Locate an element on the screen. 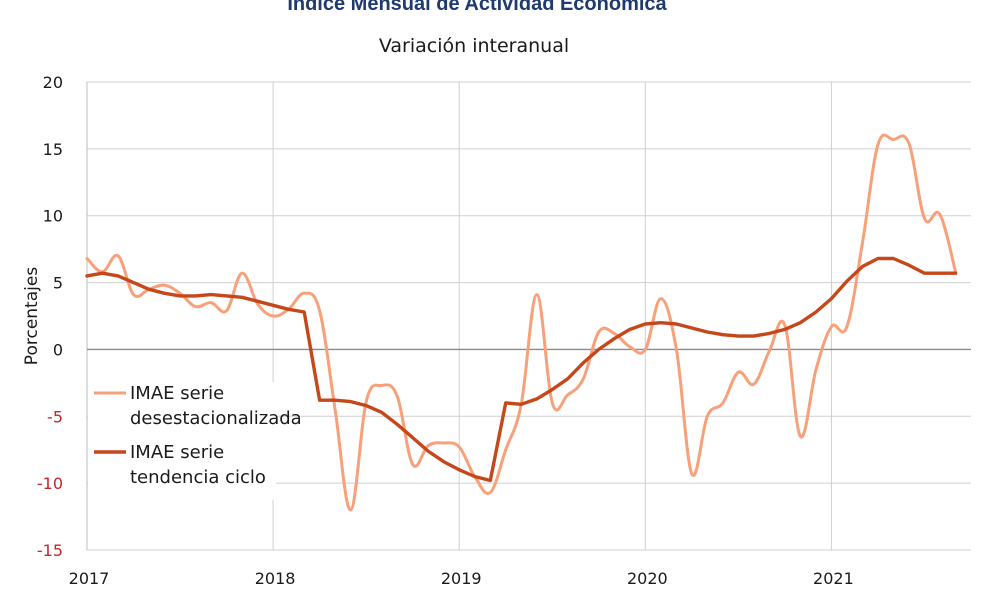 This screenshot has width=999, height=613. x-tick-label: 2020 is located at coordinates (647, 578).